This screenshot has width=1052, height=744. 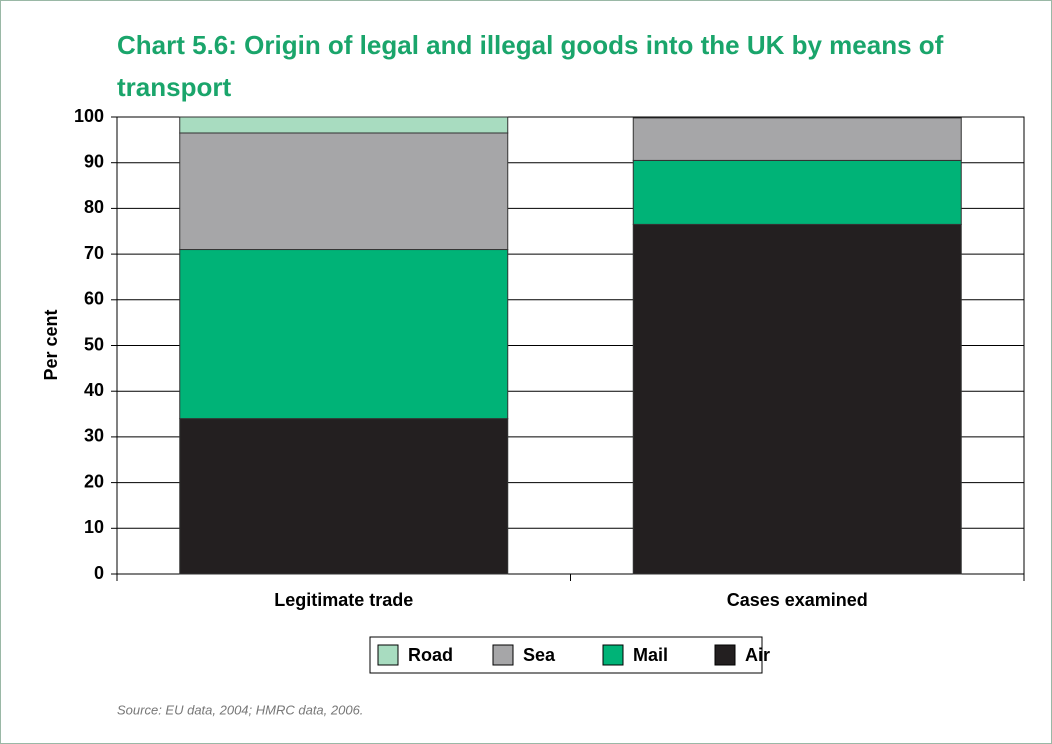 What do you see at coordinates (51, 344) in the screenshot?
I see `y-axis-label: Per cent` at bounding box center [51, 344].